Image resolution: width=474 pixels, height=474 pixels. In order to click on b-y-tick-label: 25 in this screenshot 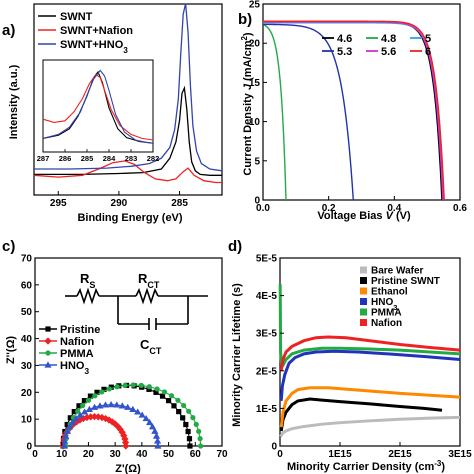, I will do `click(255, 5)`.